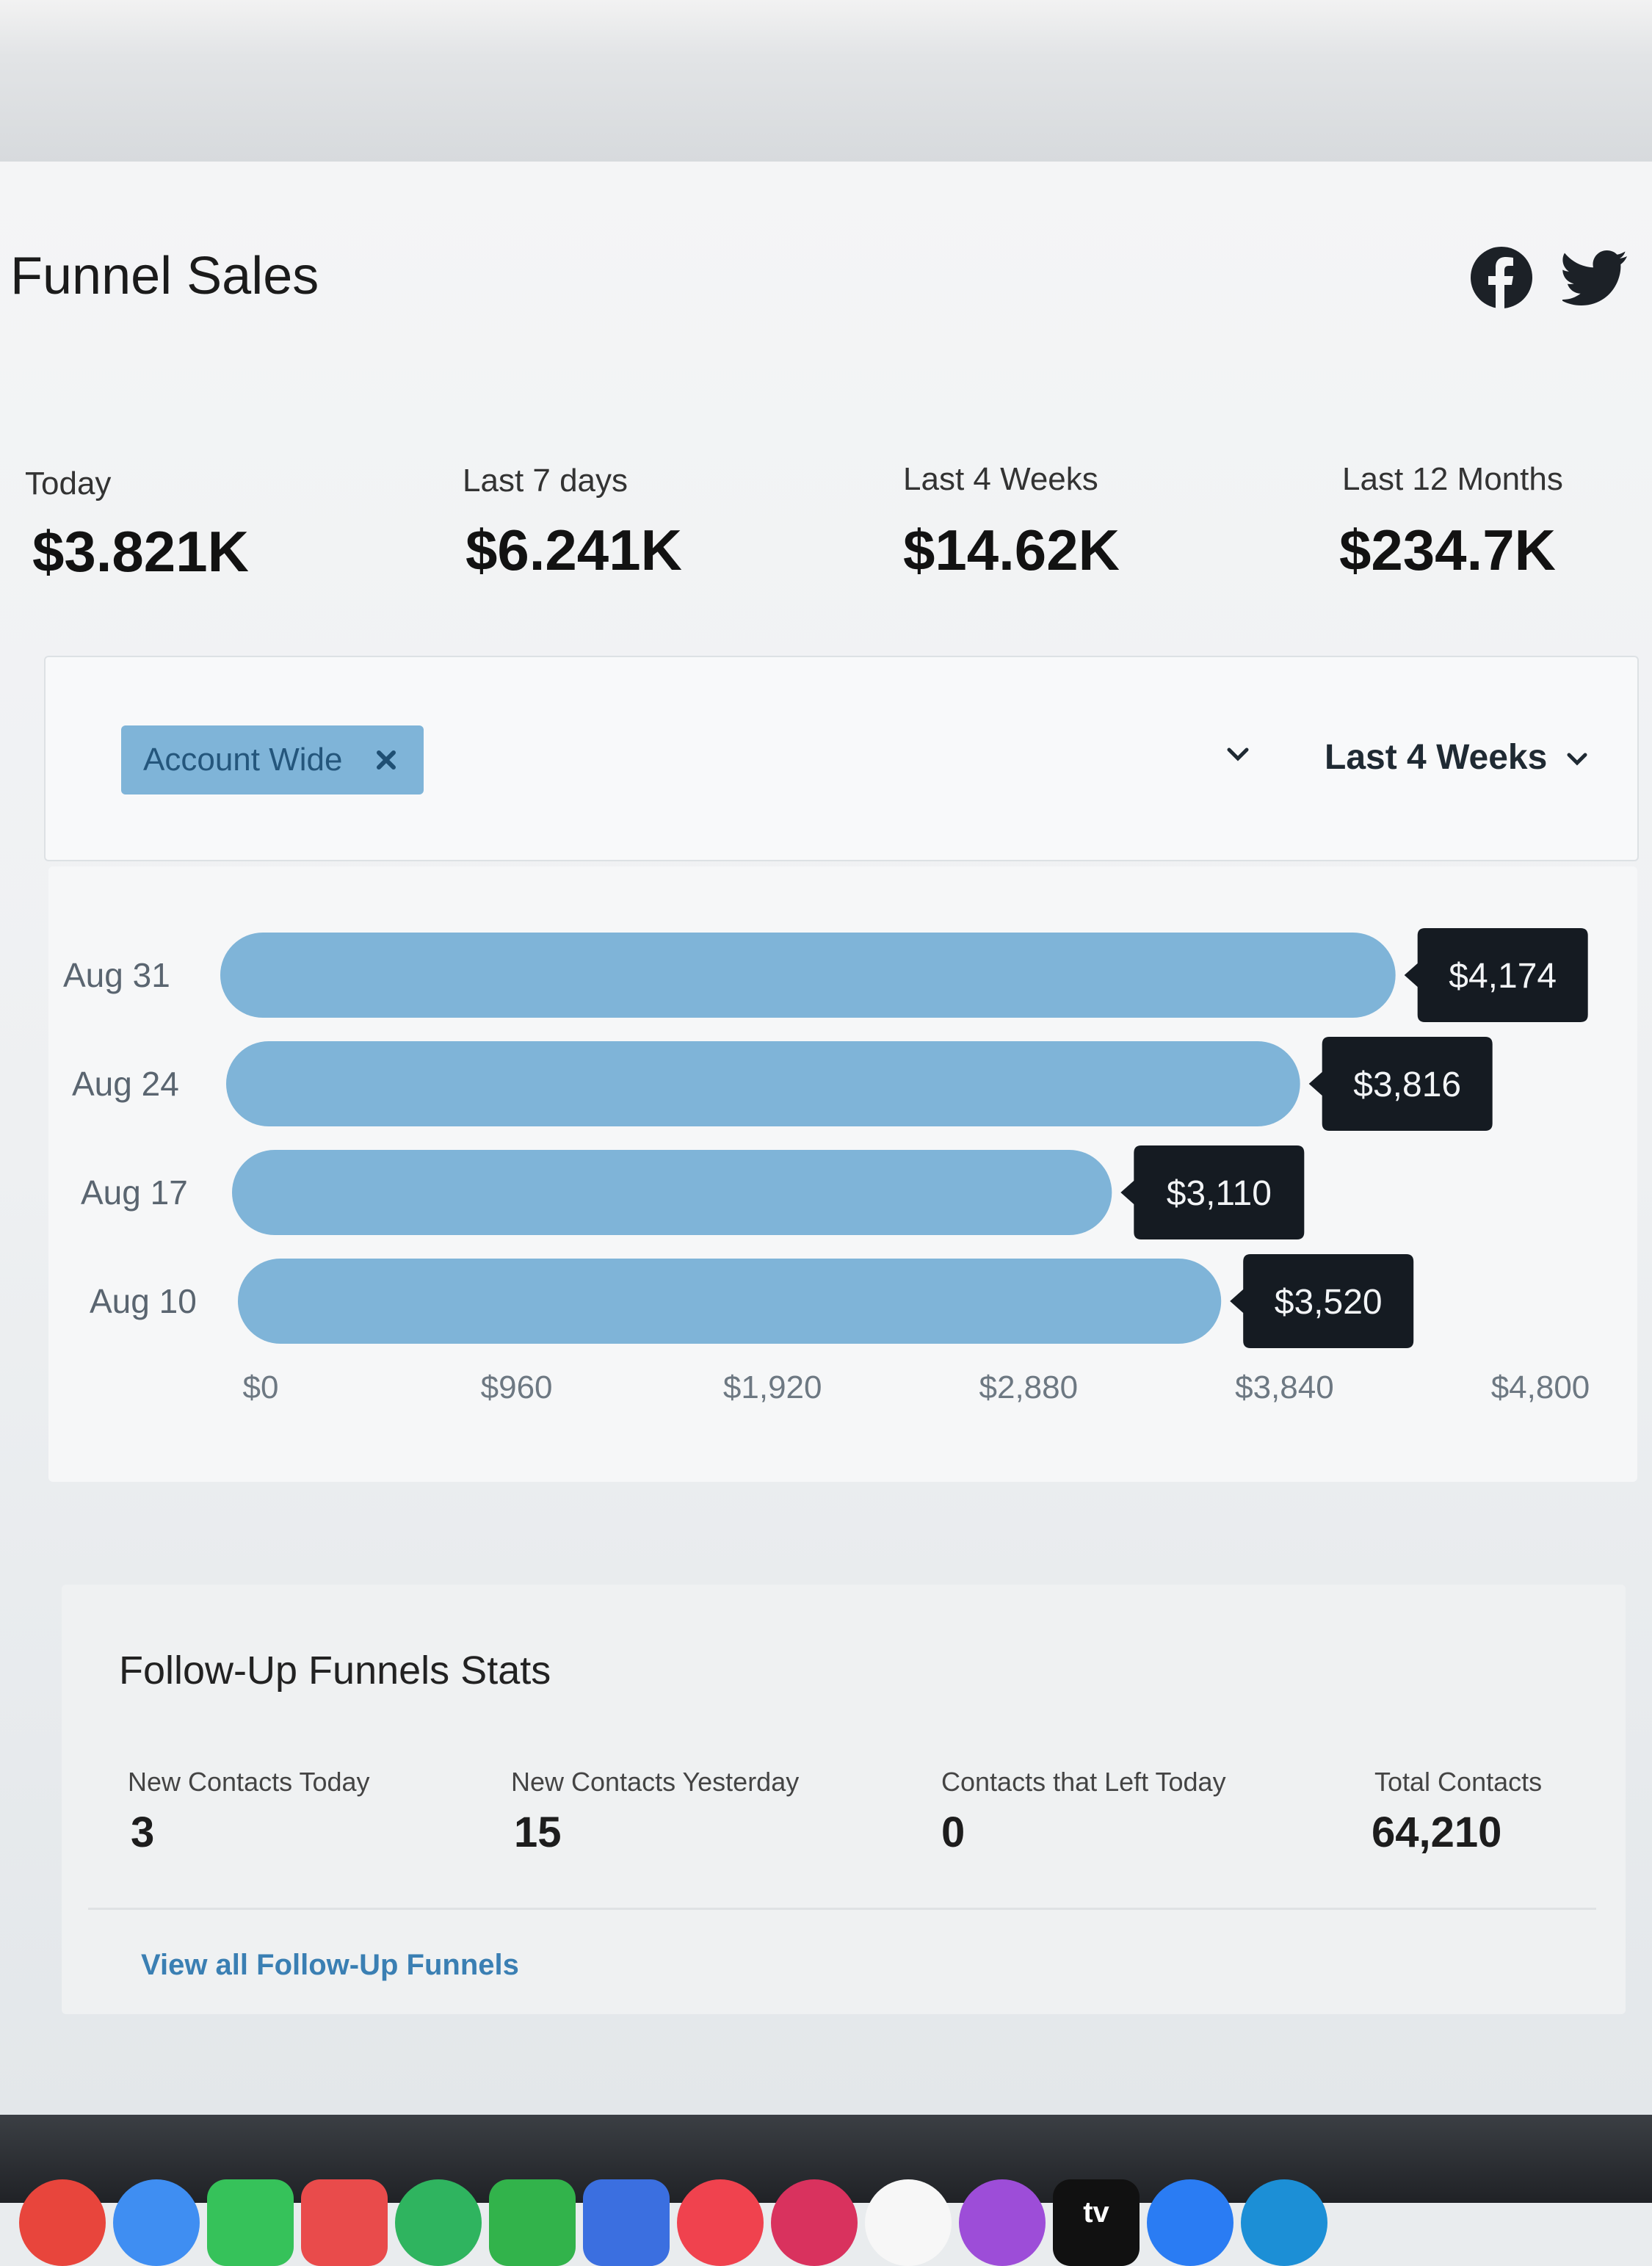 The image size is (1652, 2266). I want to click on appletv-icon: tv, so click(1096, 2222).